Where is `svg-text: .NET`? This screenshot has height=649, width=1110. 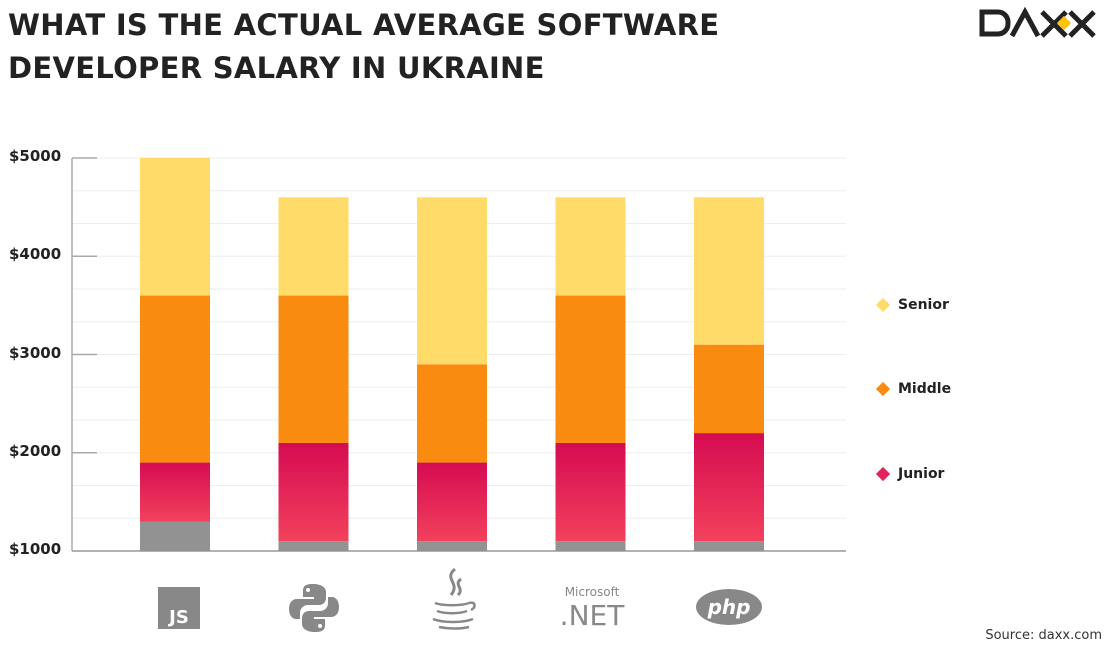 svg-text: .NET is located at coordinates (593, 614).